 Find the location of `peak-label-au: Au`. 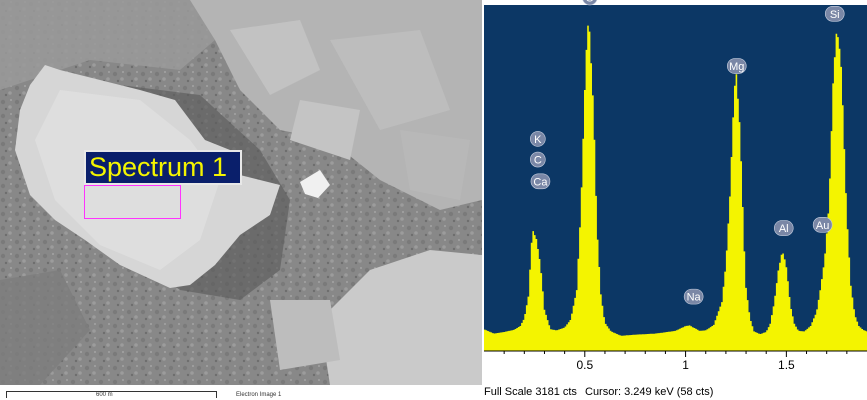

peak-label-au: Au is located at coordinates (822, 225).